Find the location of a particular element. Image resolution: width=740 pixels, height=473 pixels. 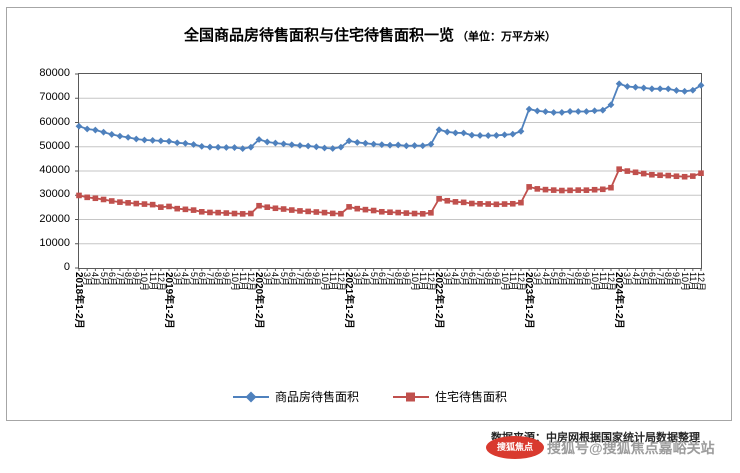

watermark: 搜狐焦点 搜狐号@搜狐焦点嘉峪关站 is located at coordinates (600, 447).